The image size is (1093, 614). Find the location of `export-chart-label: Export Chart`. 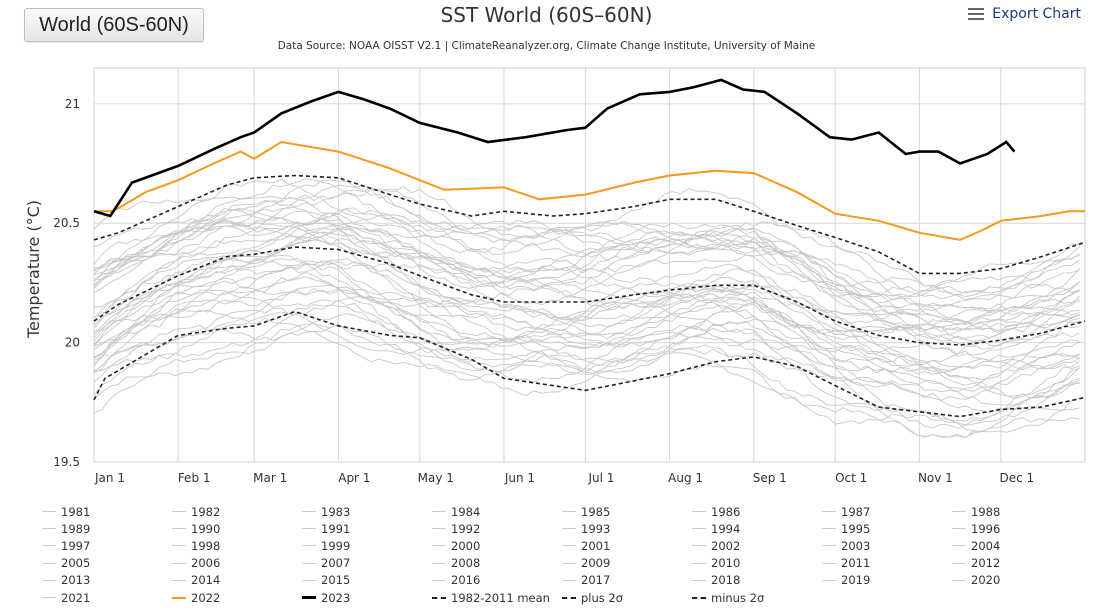

export-chart-label: Export Chart is located at coordinates (1036, 14).